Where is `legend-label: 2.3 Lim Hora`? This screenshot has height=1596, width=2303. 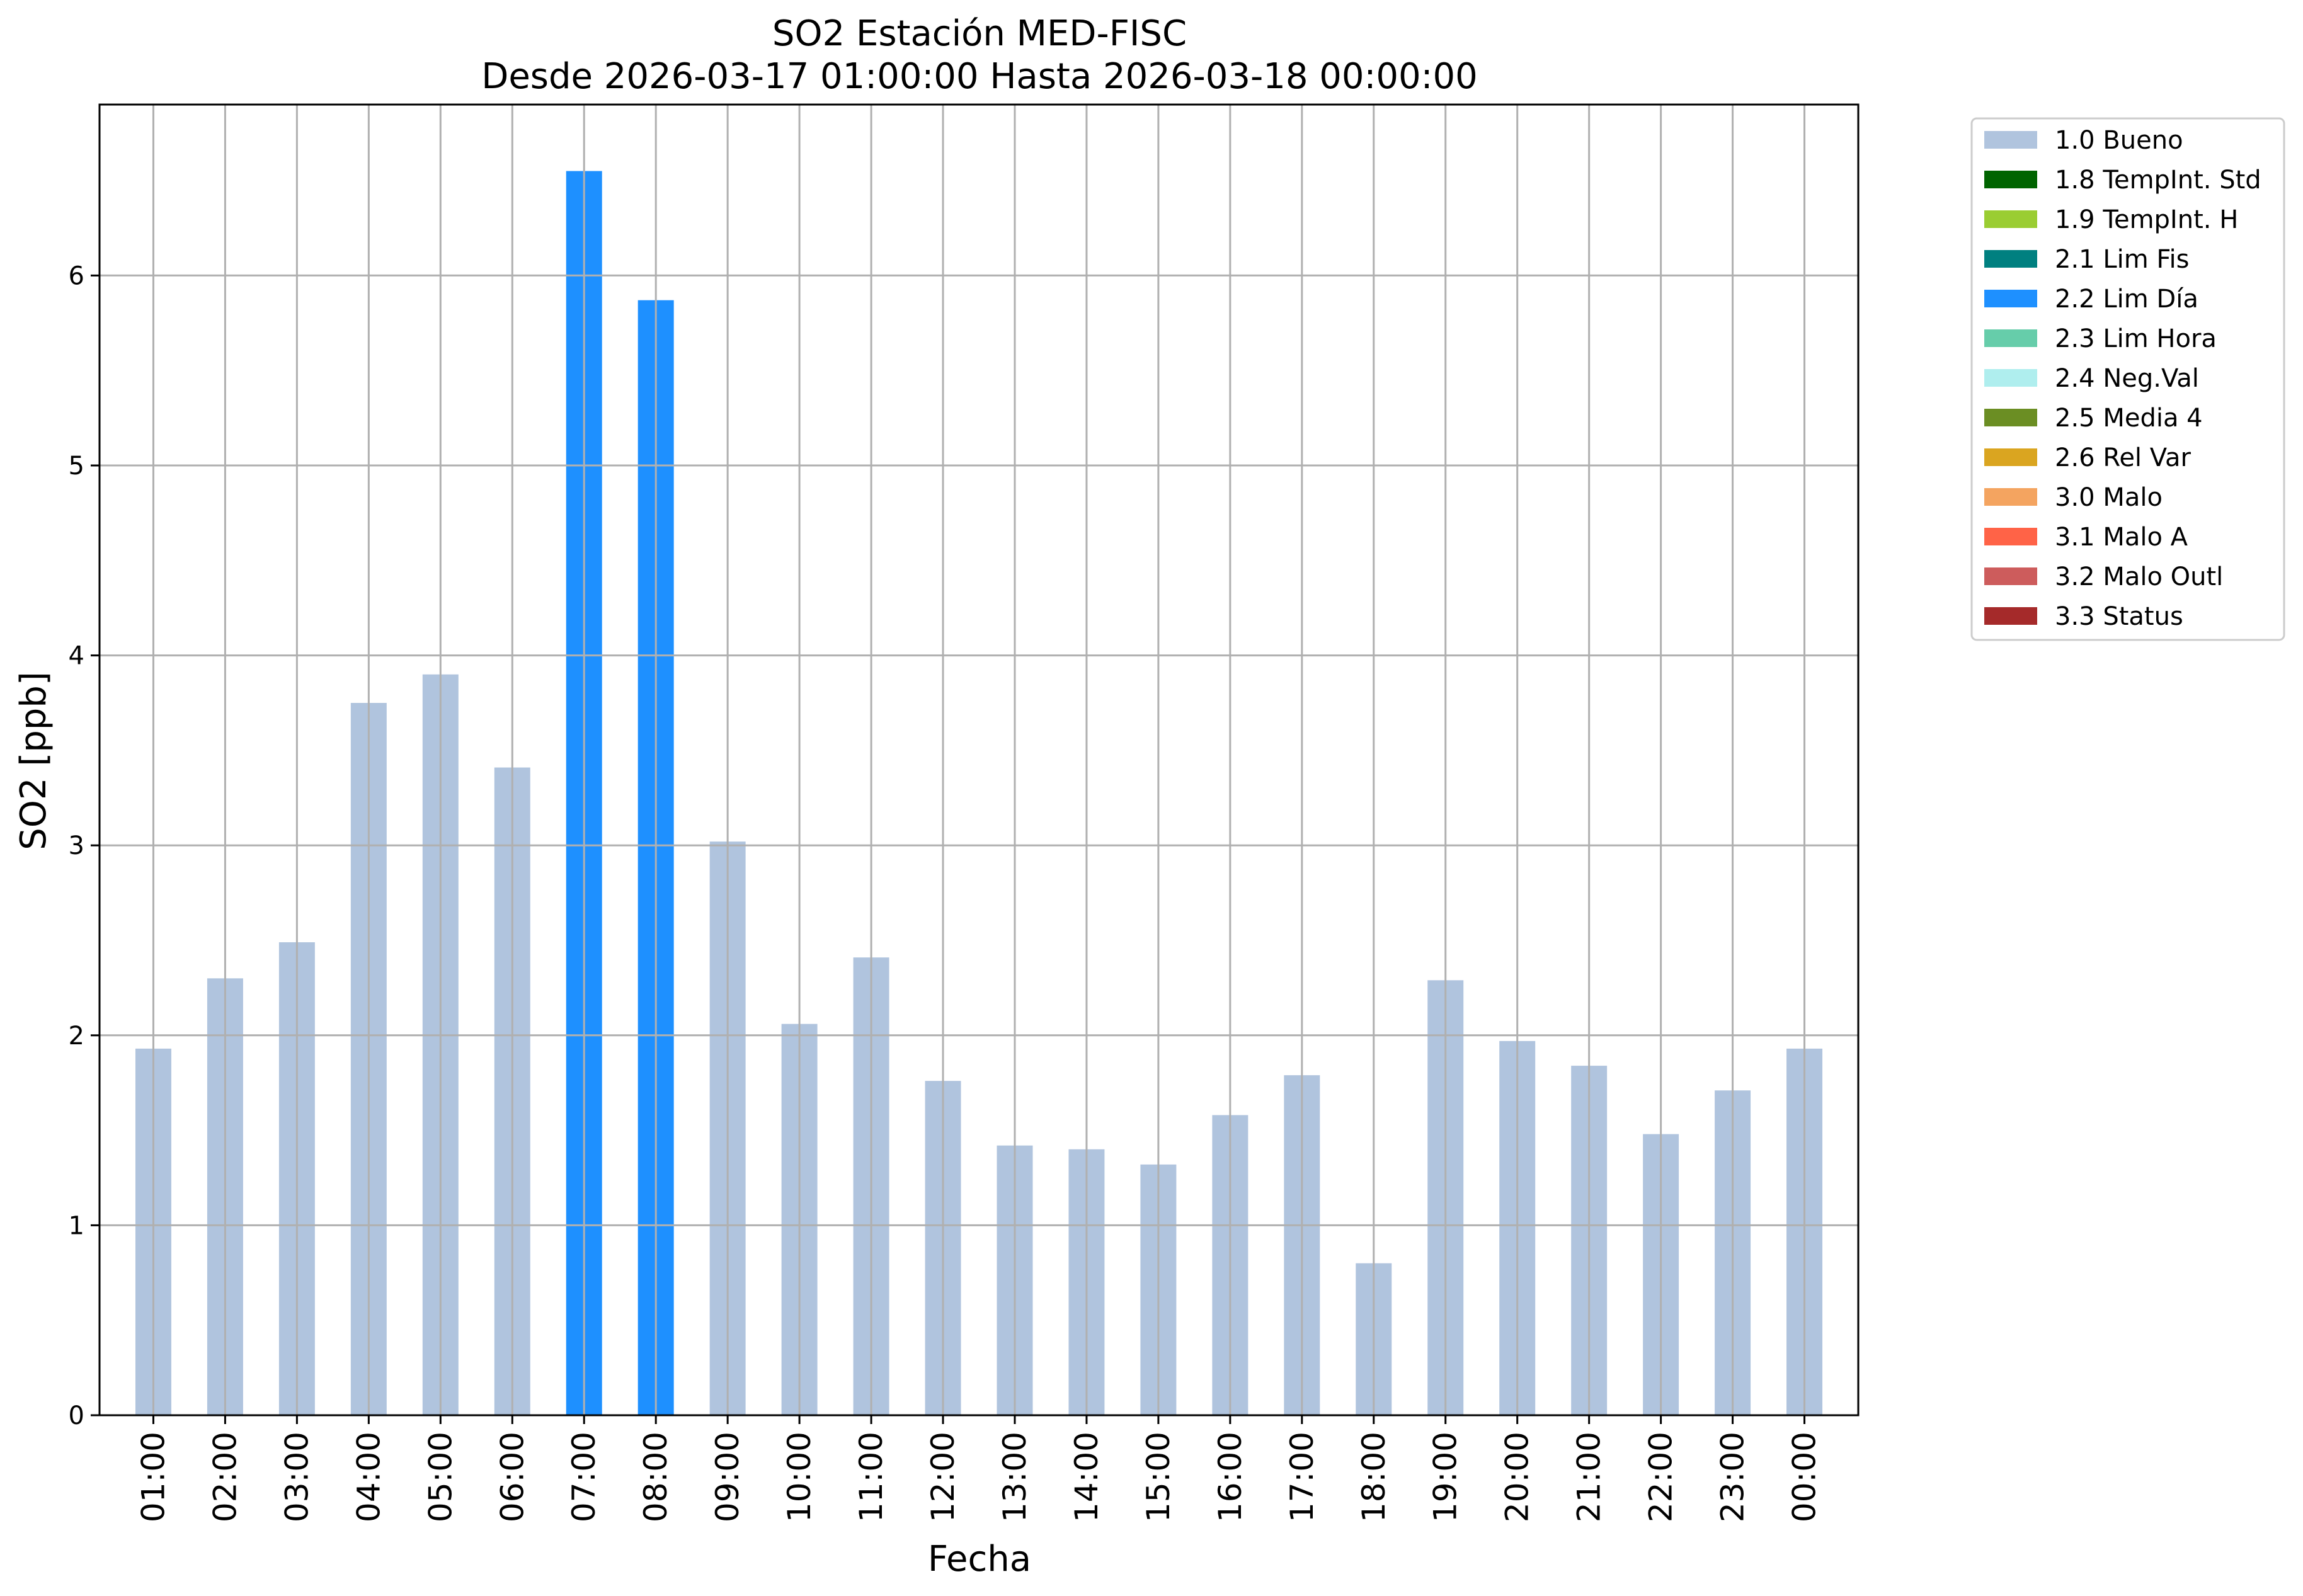
legend-label: 2.3 Lim Hora is located at coordinates (2136, 338).